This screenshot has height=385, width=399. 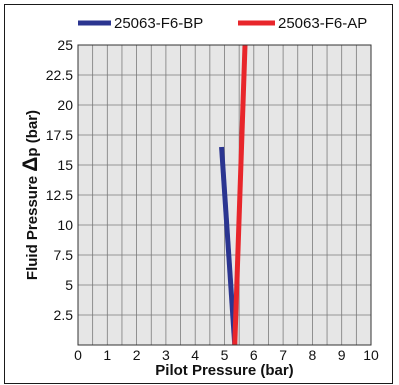 What do you see at coordinates (137, 355) in the screenshot?
I see `x-tick-label: 2` at bounding box center [137, 355].